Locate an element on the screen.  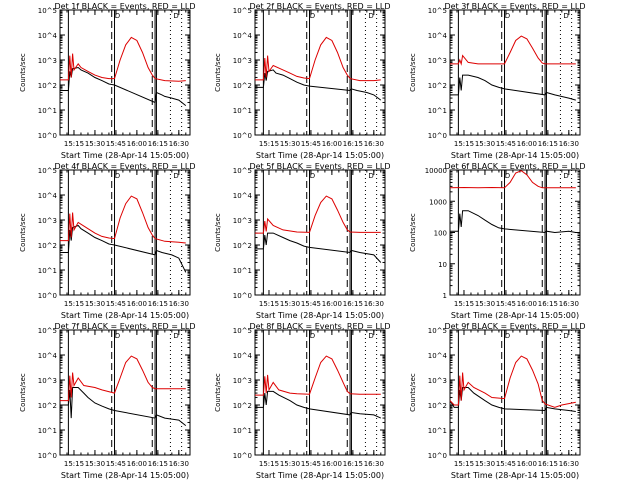
chart-title: Det 9f BLACK = Events, RED = LLD is located at coordinates (514, 326).